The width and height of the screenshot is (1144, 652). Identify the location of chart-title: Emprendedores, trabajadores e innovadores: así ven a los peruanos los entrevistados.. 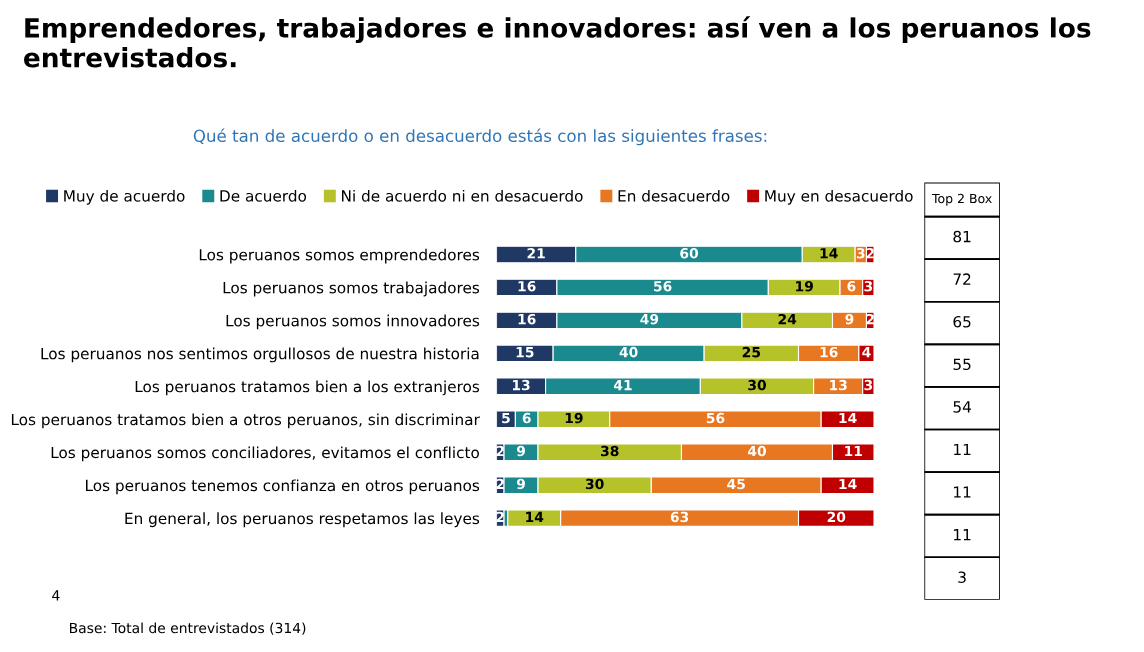
(557, 42).